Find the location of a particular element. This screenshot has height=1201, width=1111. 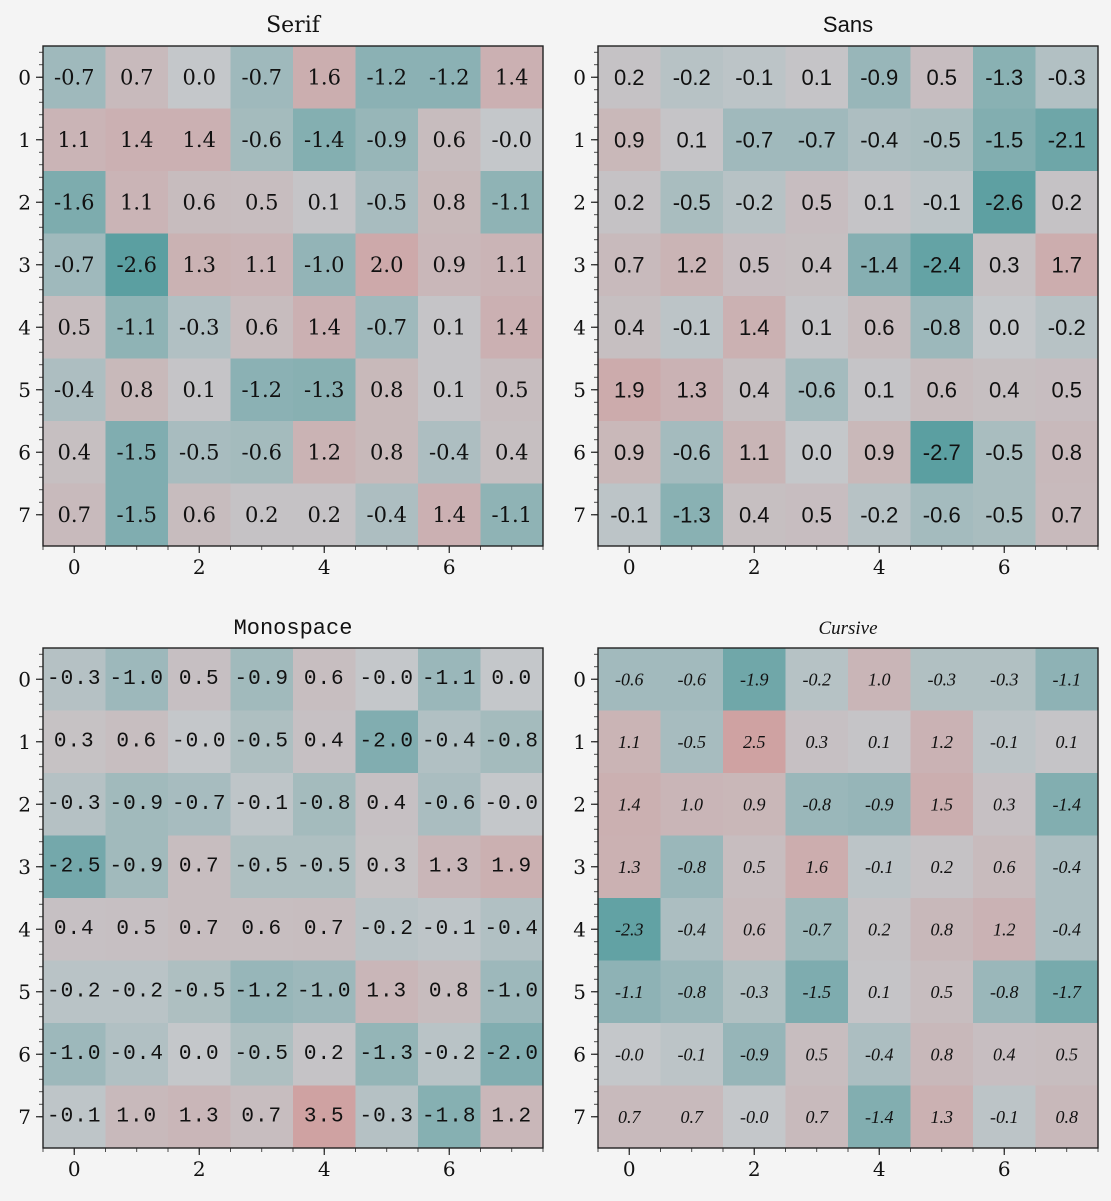

y-tick-label: 0 is located at coordinates (579, 679).